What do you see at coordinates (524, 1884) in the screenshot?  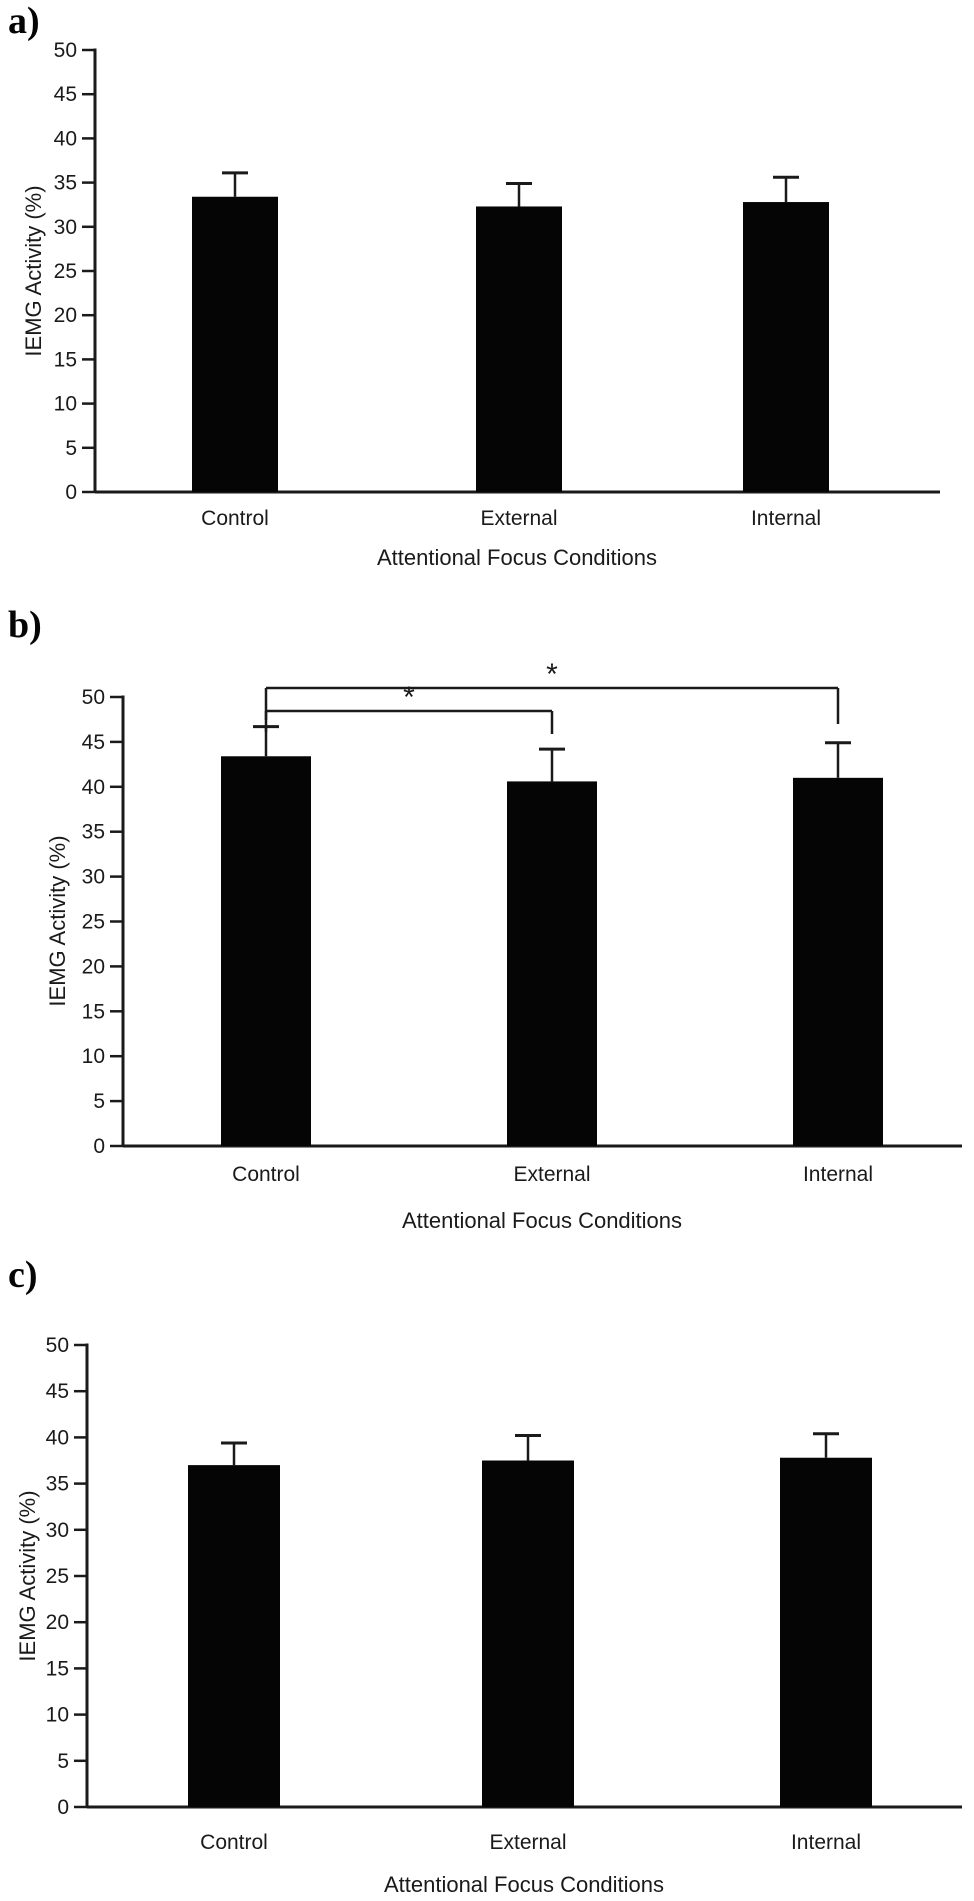 I see `x-axis-title-c: Attentional Focus Conditions` at bounding box center [524, 1884].